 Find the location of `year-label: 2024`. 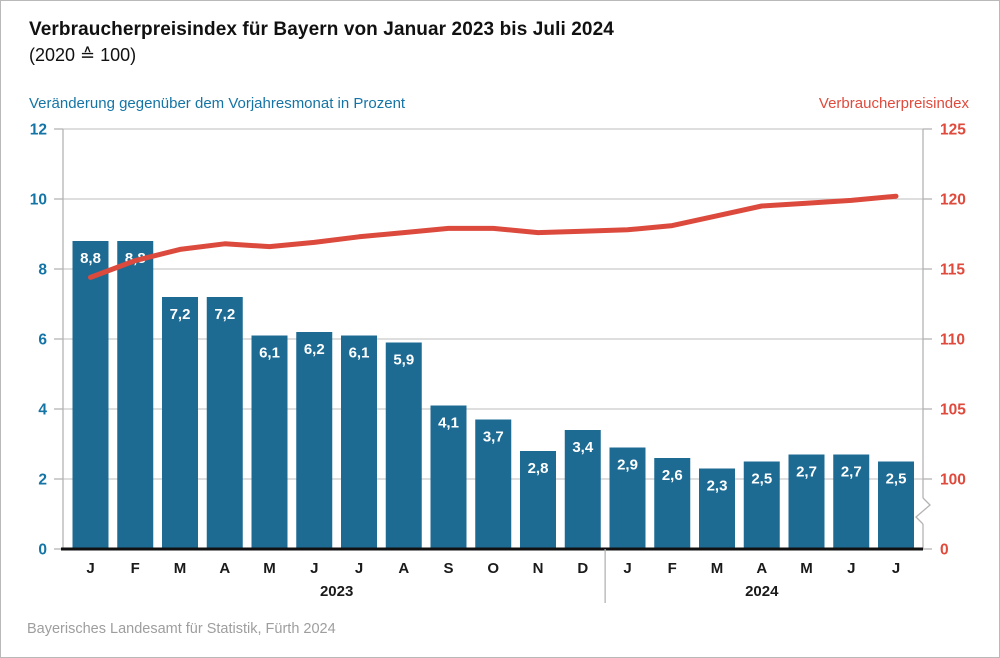

year-label: 2024 is located at coordinates (762, 591).